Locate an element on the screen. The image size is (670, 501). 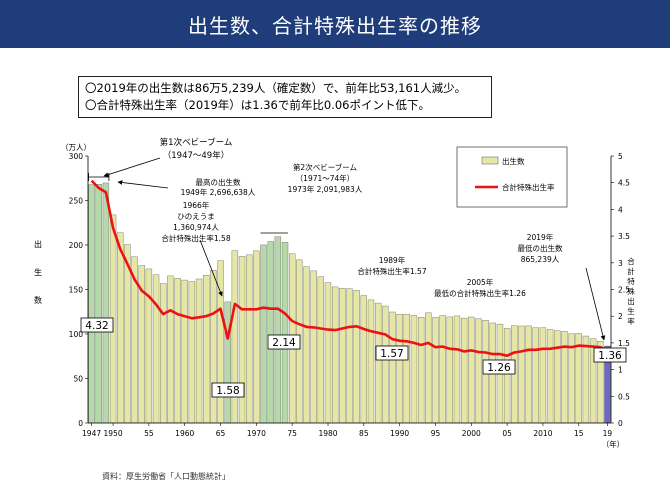
bar-births-1966 is located at coordinates (227, 362).